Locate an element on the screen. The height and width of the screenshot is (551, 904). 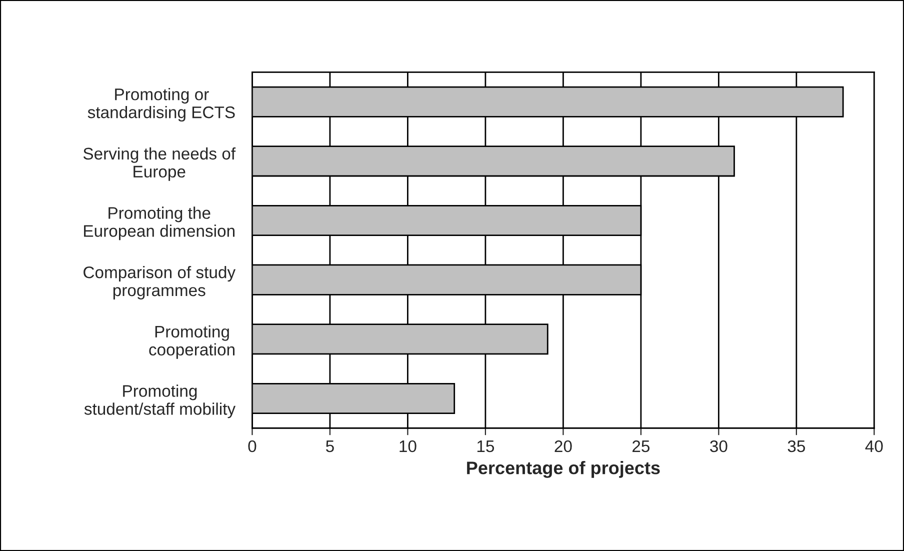
x-tick-label: 5 is located at coordinates (330, 446).